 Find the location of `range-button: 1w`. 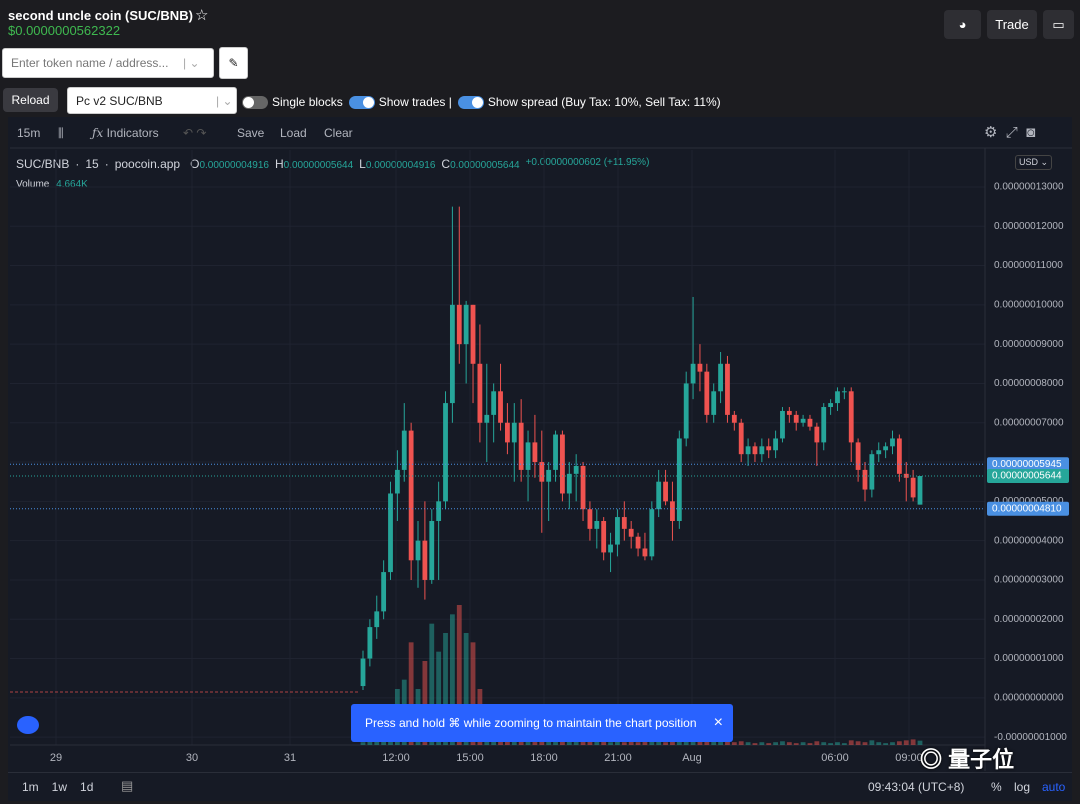

range-button: 1w is located at coordinates (59, 787).